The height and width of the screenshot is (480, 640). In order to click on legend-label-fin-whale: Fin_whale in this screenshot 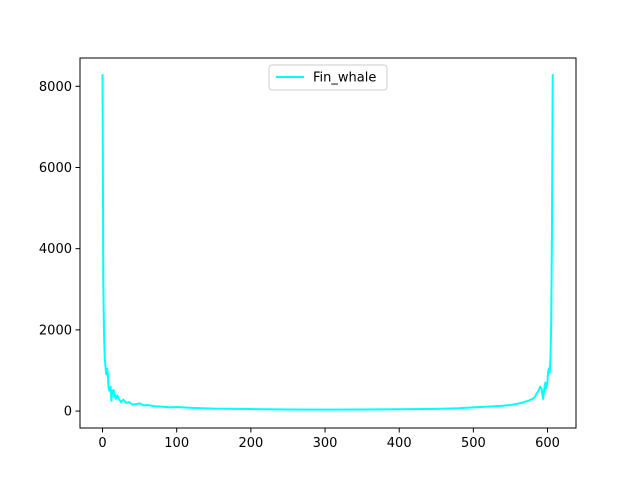, I will do `click(344, 78)`.